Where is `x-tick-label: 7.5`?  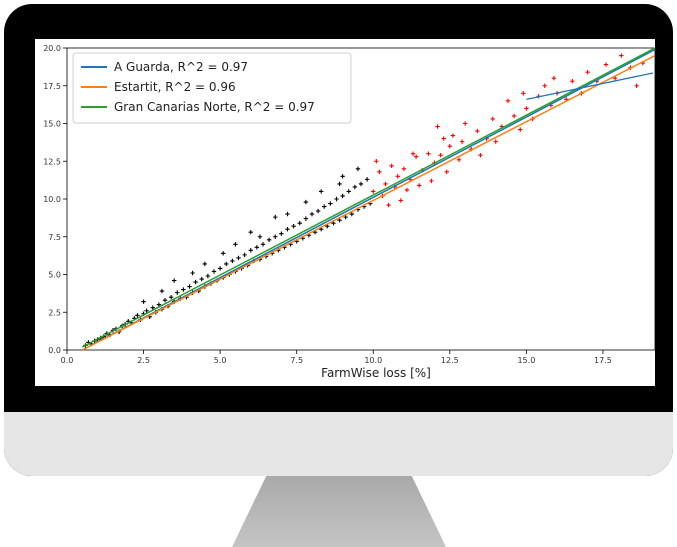
x-tick-label: 7.5 is located at coordinates (296, 360).